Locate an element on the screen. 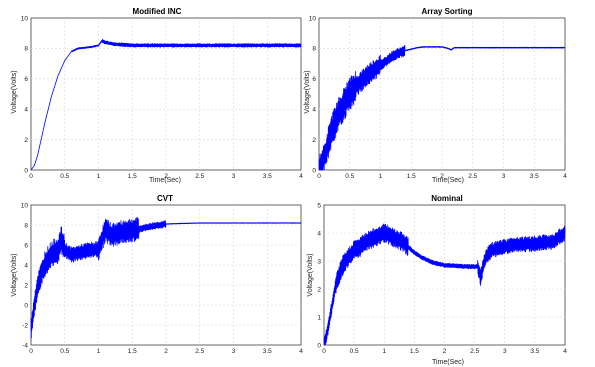 This screenshot has width=595, height=367. y-tick-label: -2 is located at coordinates (25, 325).